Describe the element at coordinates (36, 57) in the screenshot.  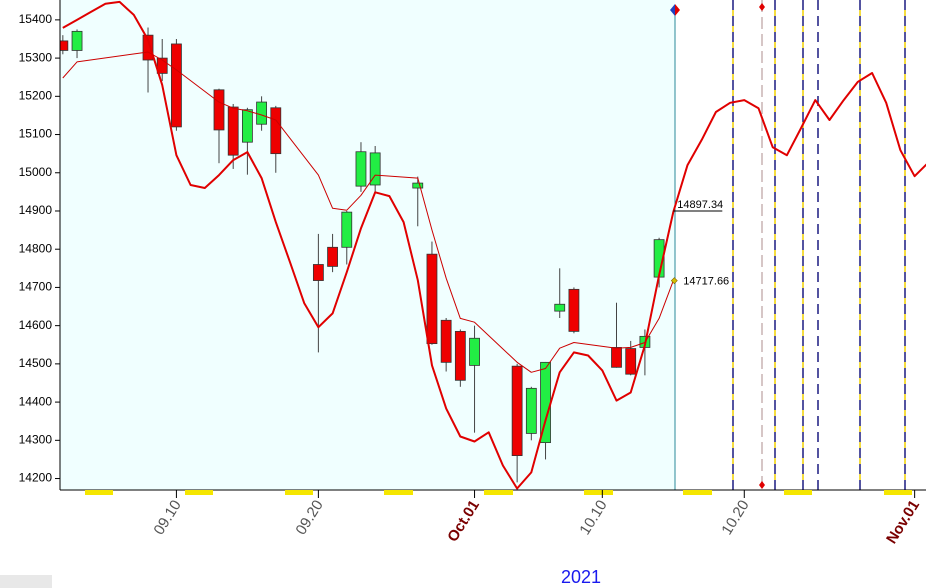
I see `y-tick-label: 15300` at that location.